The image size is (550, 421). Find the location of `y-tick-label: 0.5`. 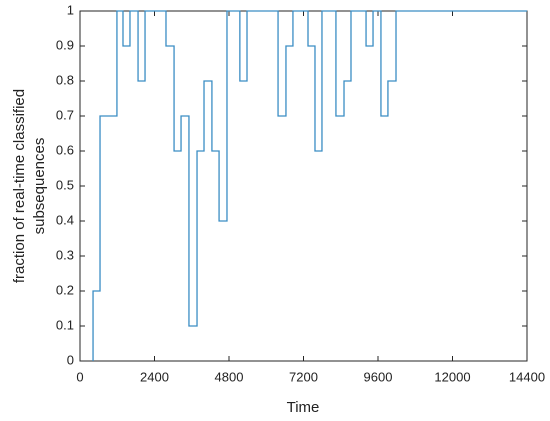

y-tick-label: 0.5 is located at coordinates (65, 184).